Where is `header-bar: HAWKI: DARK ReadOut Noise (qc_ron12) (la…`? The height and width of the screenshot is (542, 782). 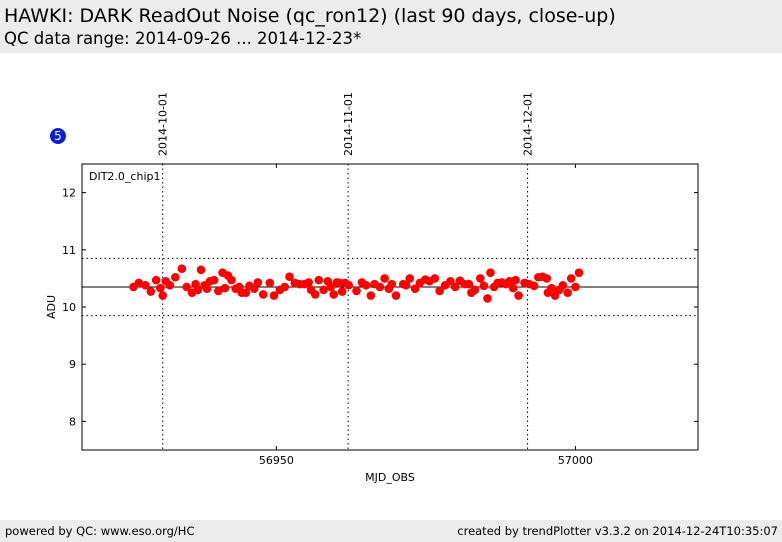
header-bar: HAWKI: DARK ReadOut Noise (qc_ron12) (la… is located at coordinates (391, 26).